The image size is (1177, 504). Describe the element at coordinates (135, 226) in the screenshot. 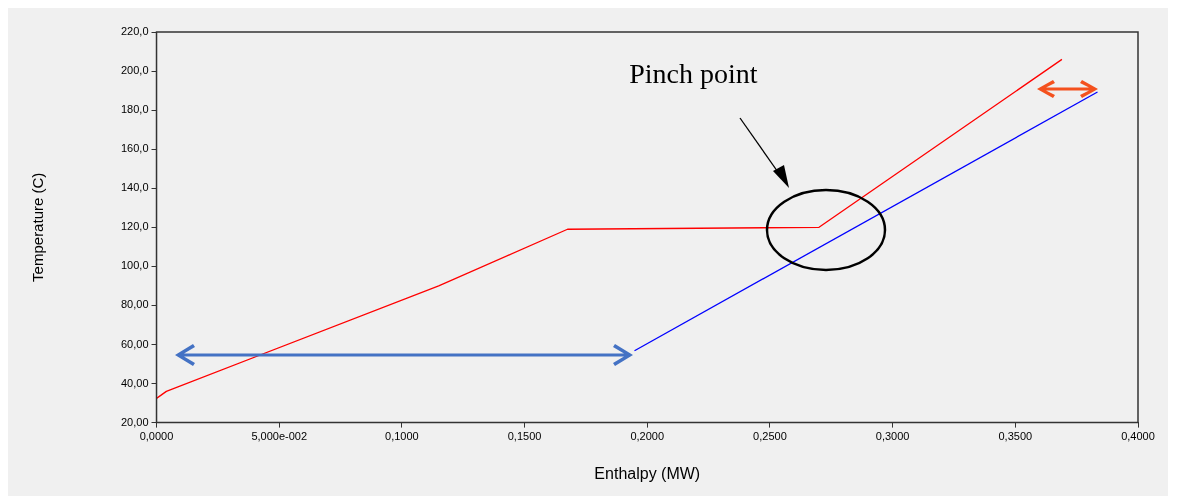

I see `y-tick-label: 120,0` at that location.